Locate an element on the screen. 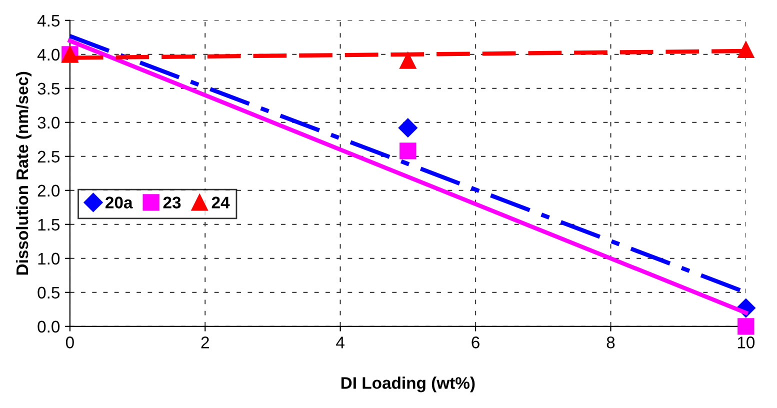  y-tick-label: 4.5 is located at coordinates (48, 20).